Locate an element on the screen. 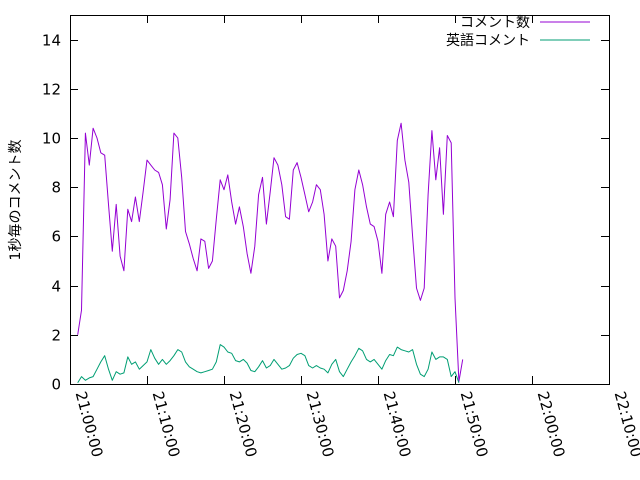  y-tick-label: 10 is located at coordinates (51, 139).